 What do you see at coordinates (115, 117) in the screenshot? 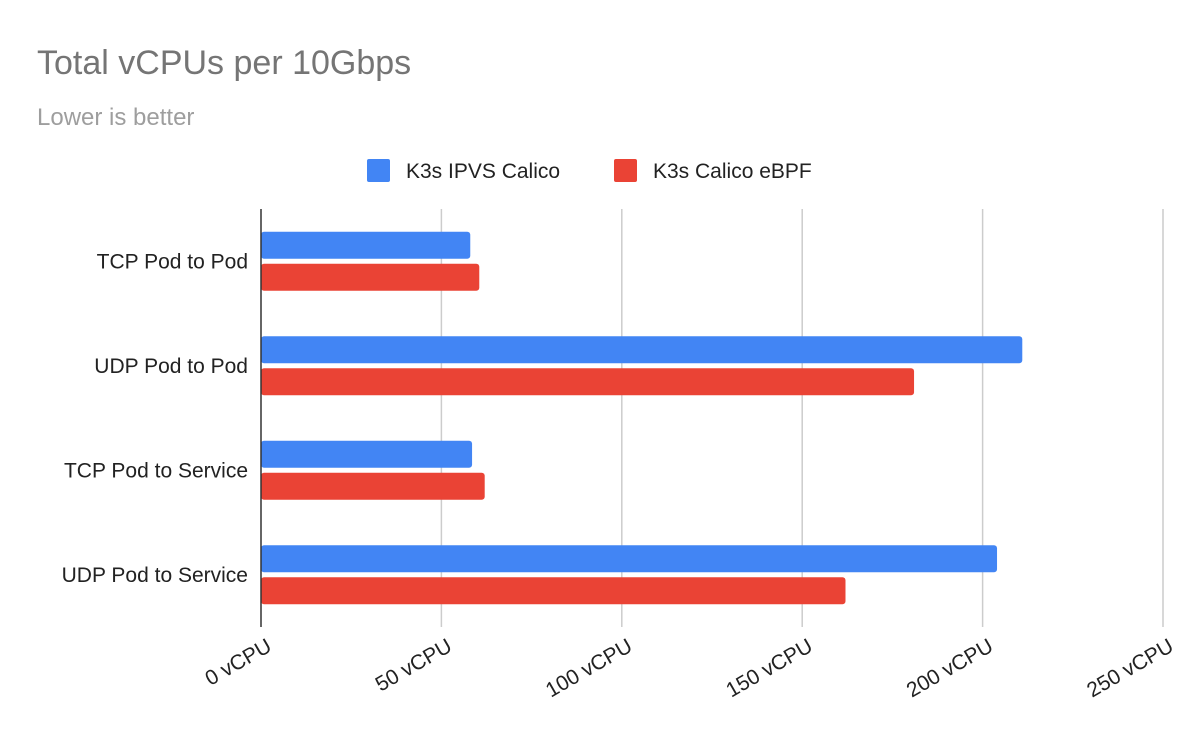
I see `chart-subtitle: Lower is better` at bounding box center [115, 117].